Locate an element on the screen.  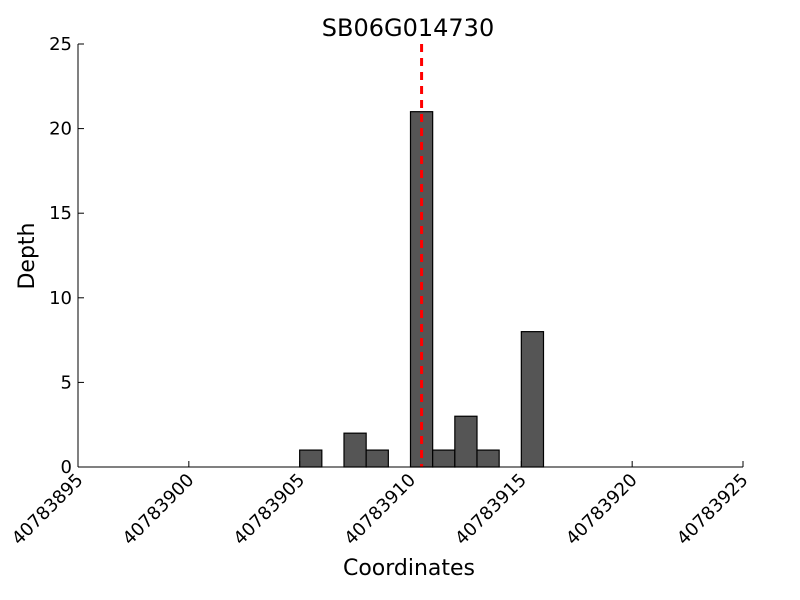
x-tick-label: 40783910 is located at coordinates (380, 510).